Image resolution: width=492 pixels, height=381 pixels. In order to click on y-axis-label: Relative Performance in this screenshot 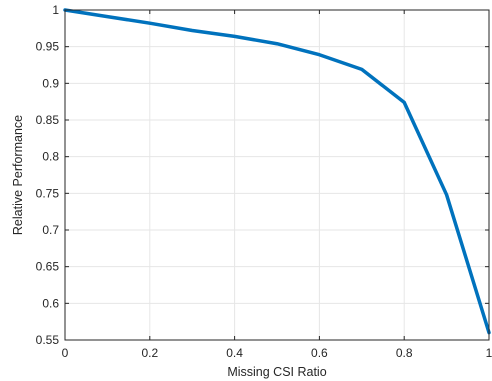, I will do `click(18, 175)`.